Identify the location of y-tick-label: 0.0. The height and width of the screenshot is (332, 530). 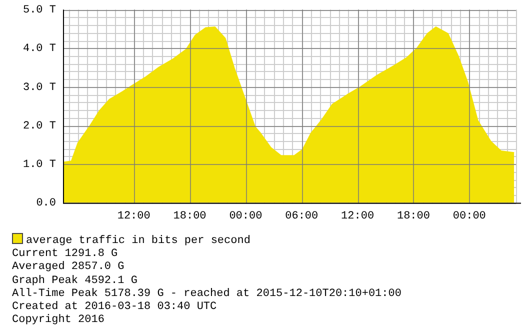
(46, 204).